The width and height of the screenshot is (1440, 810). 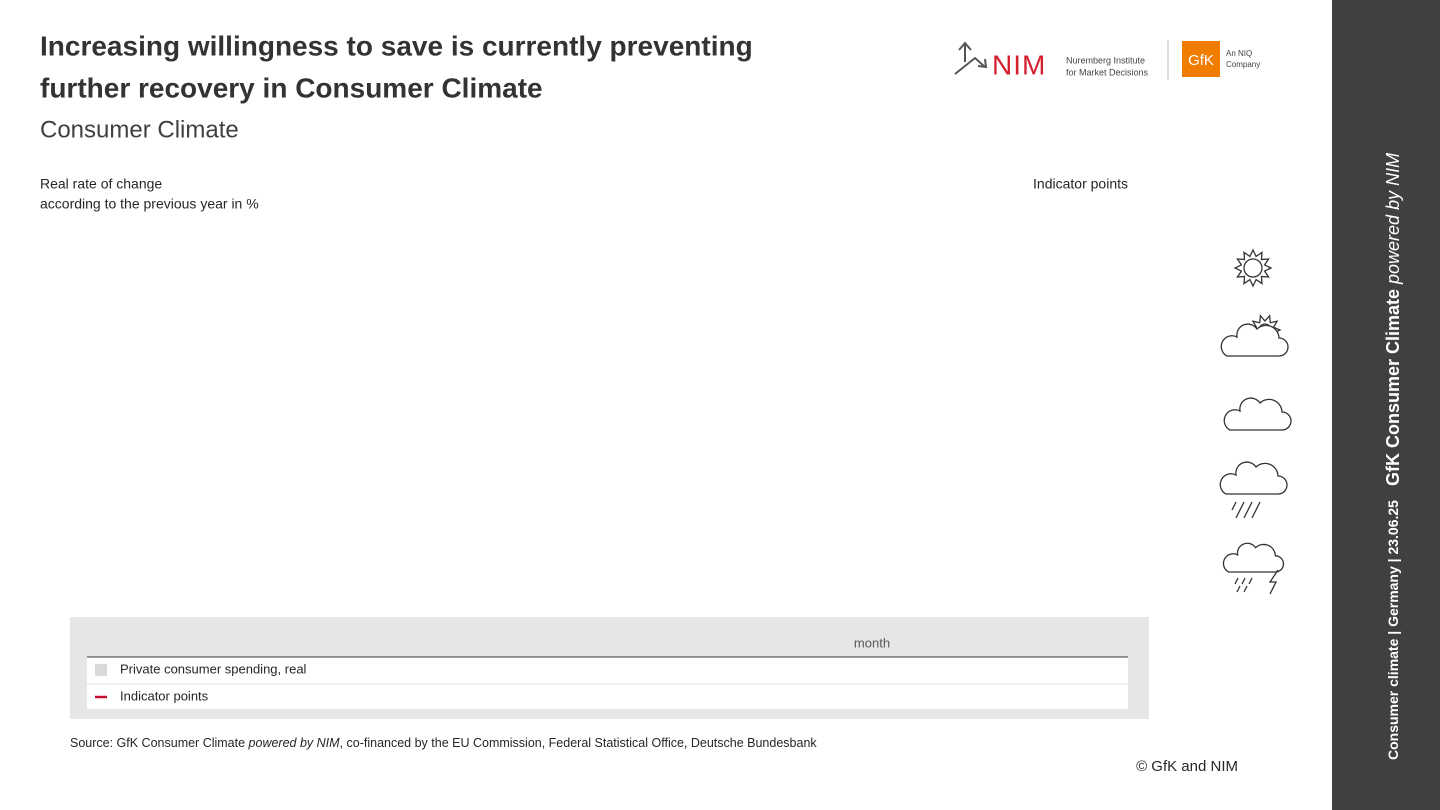 I want to click on nim-wordmark: NIM, so click(x=1019, y=64).